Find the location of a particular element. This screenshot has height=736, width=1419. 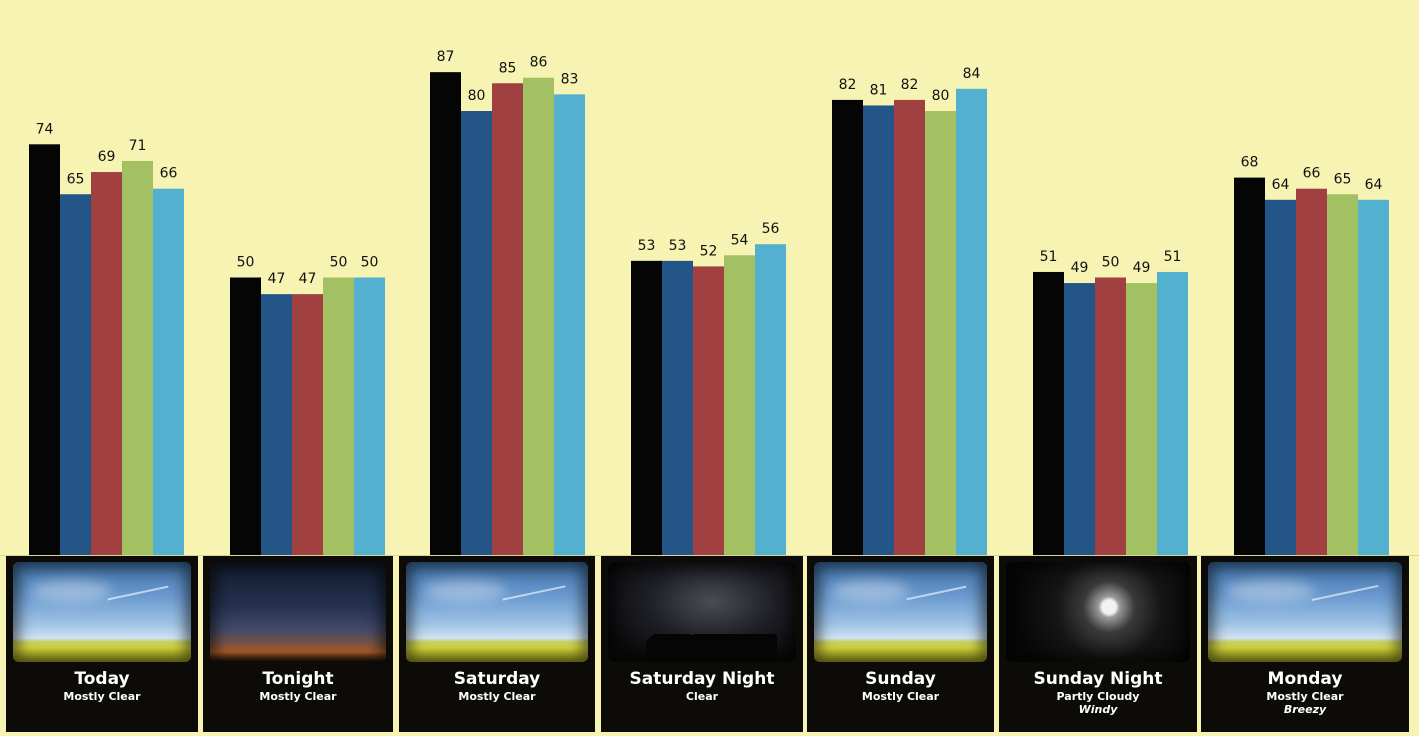

bar-saturday-s3 is located at coordinates (507, 319).